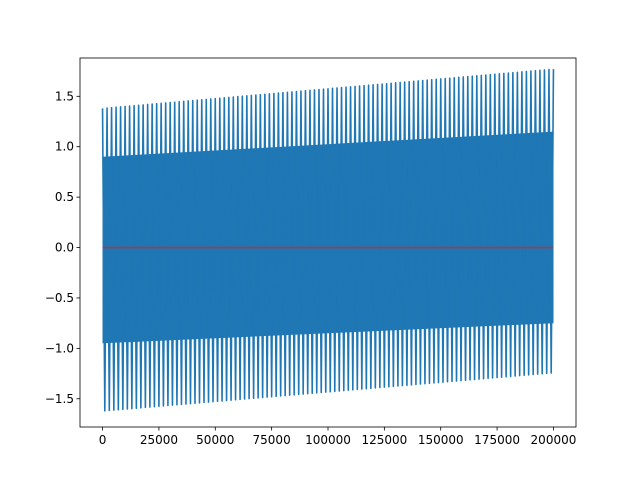  Describe the element at coordinates (159, 440) in the screenshot. I see `x-tick-label: 25000` at that location.